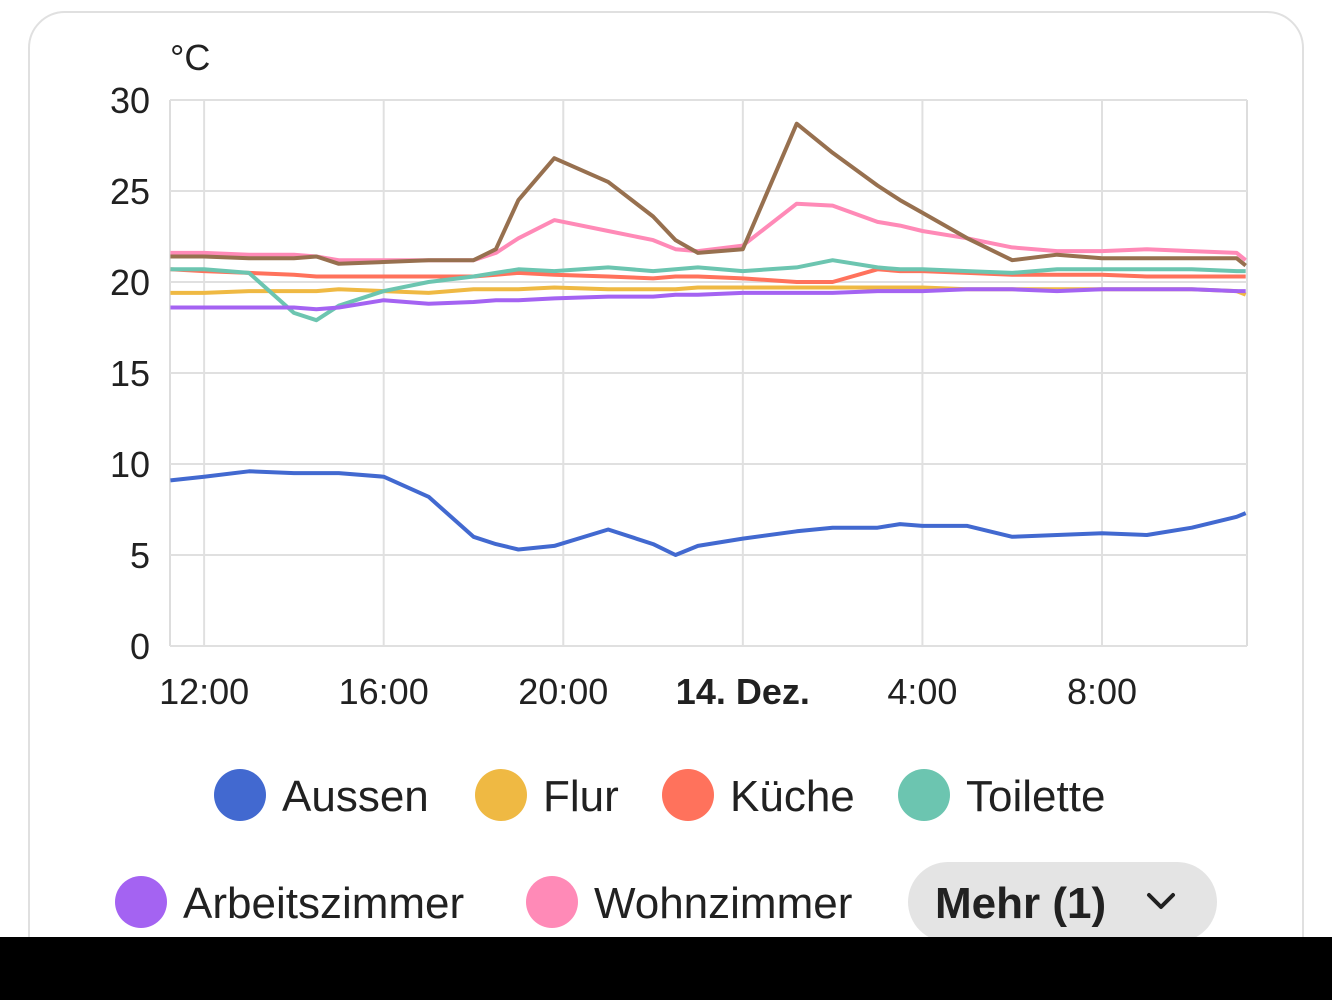 The height and width of the screenshot is (1005, 1332). Describe the element at coordinates (140, 646) in the screenshot. I see `y-tick-label: 0` at that location.